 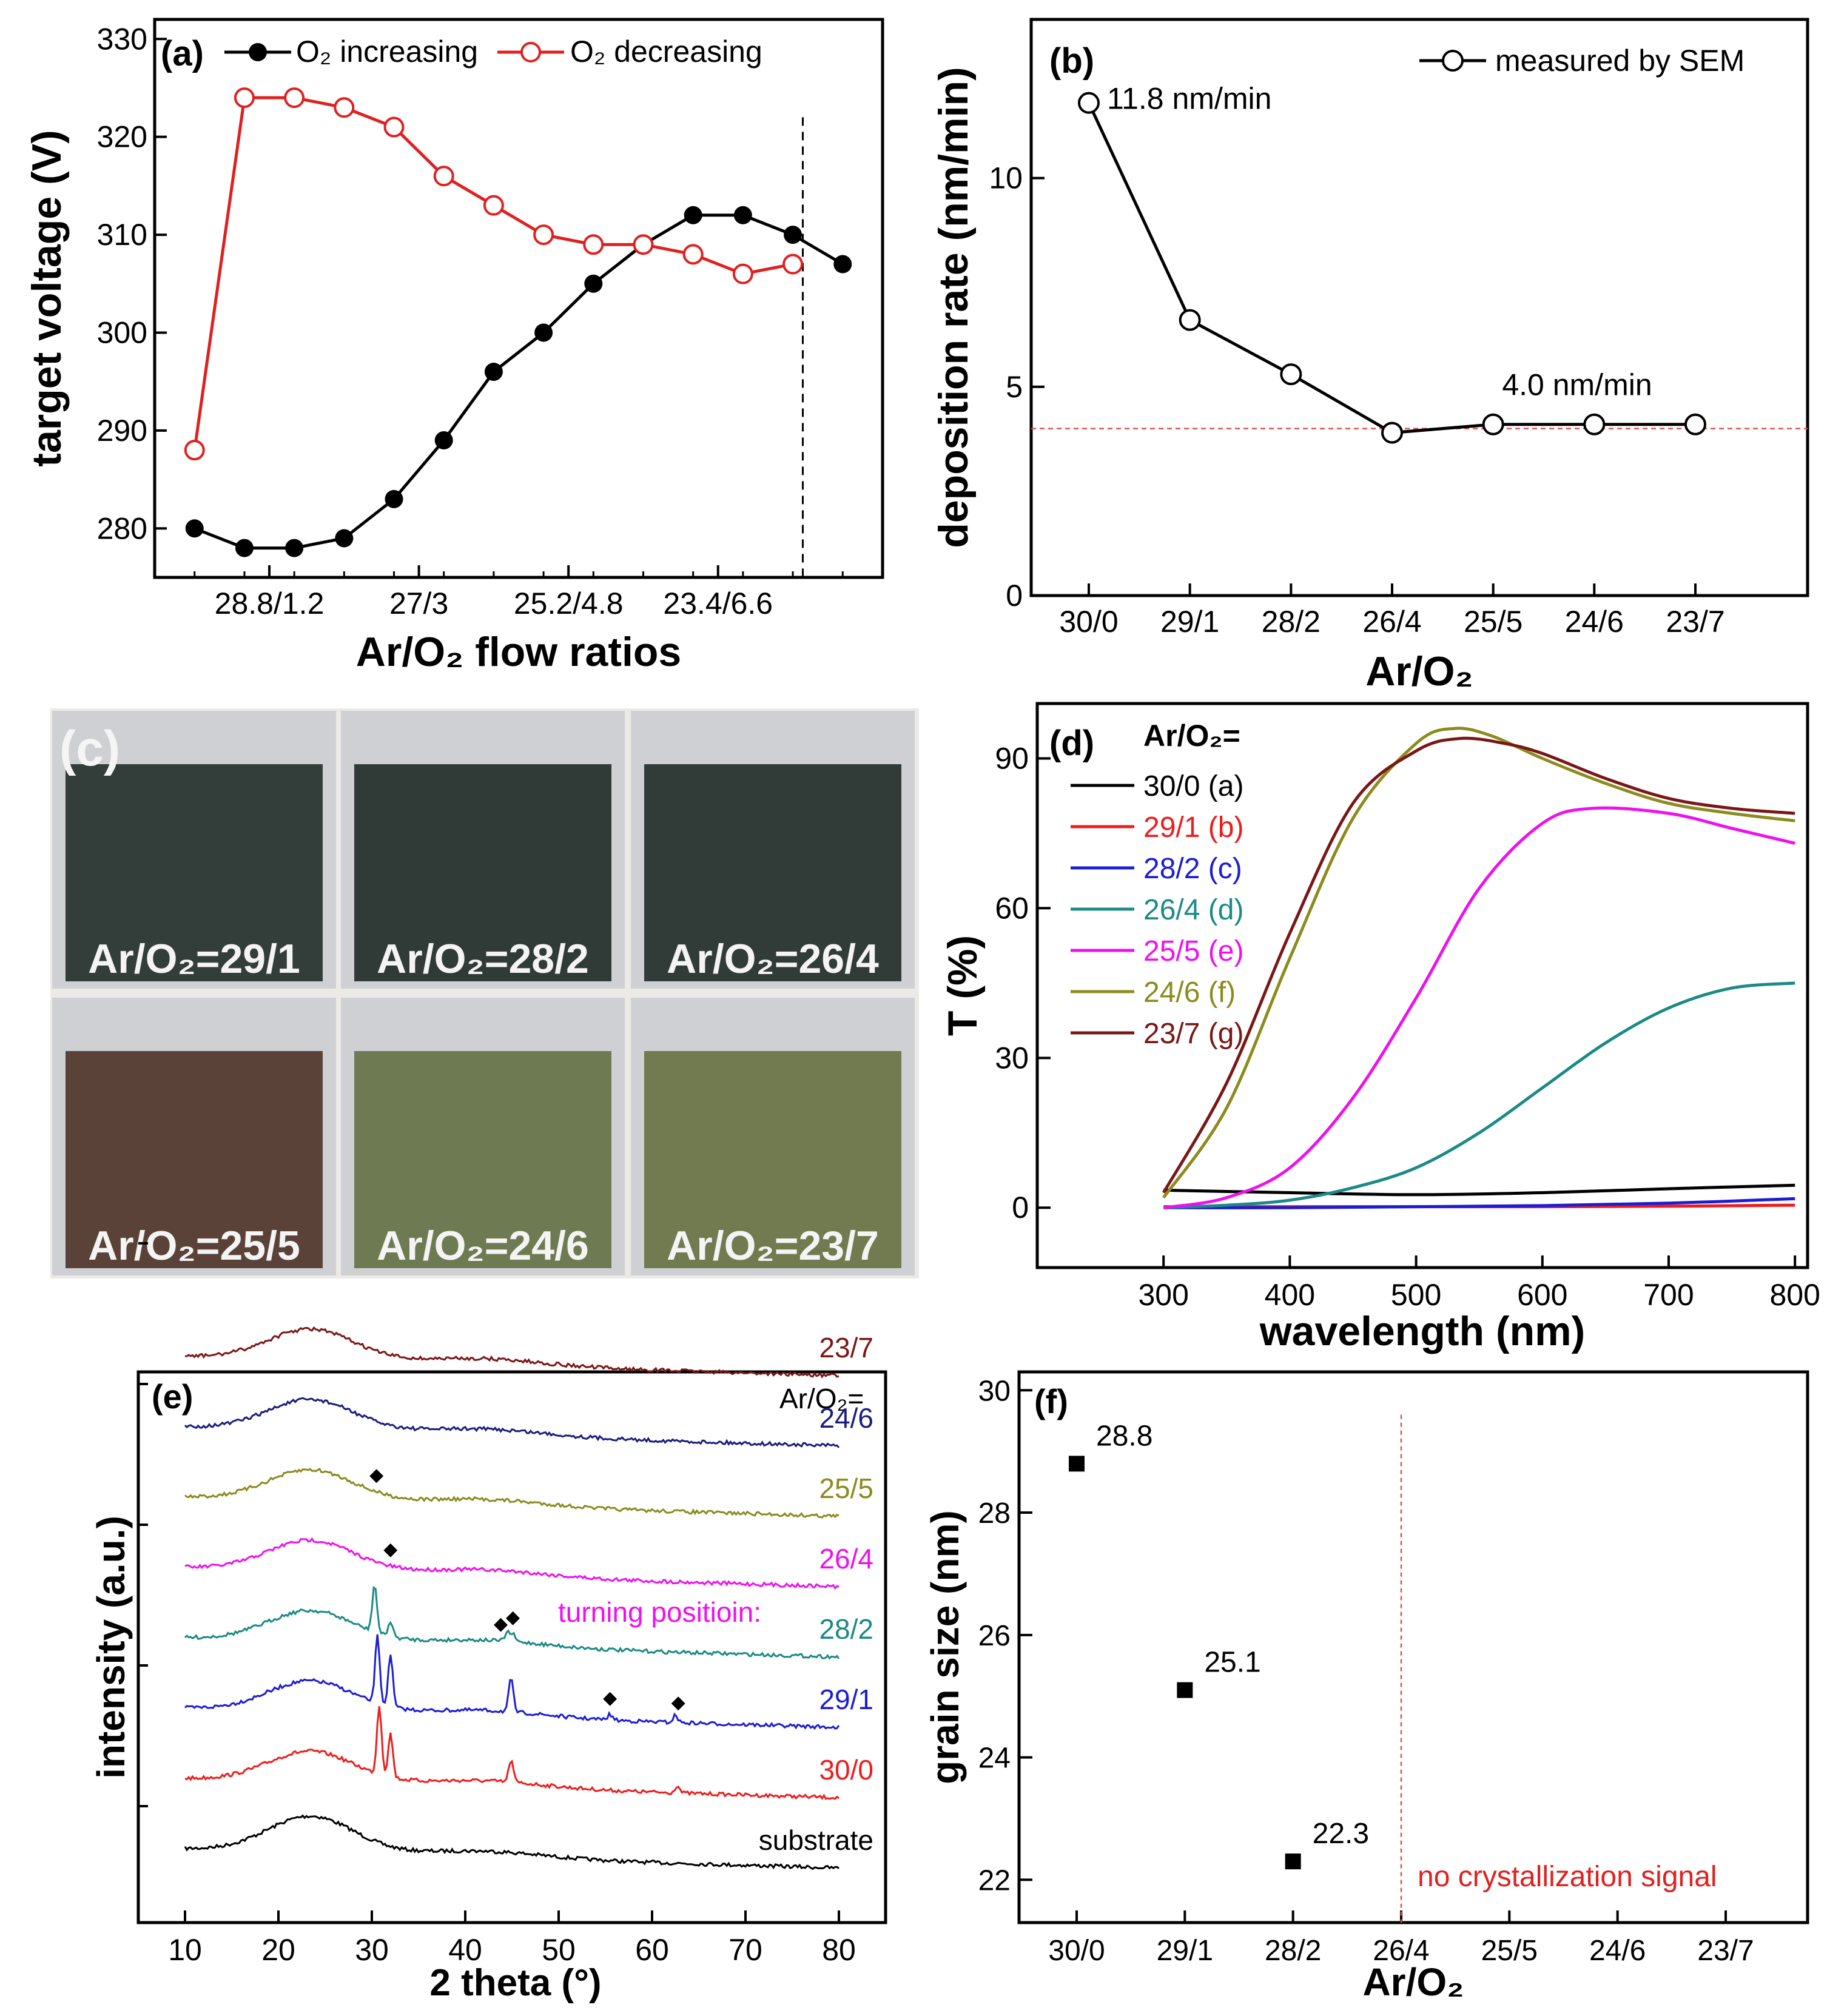 What do you see at coordinates (1725, 1951) in the screenshot?
I see `x-tick-label: 23/7` at bounding box center [1725, 1951].